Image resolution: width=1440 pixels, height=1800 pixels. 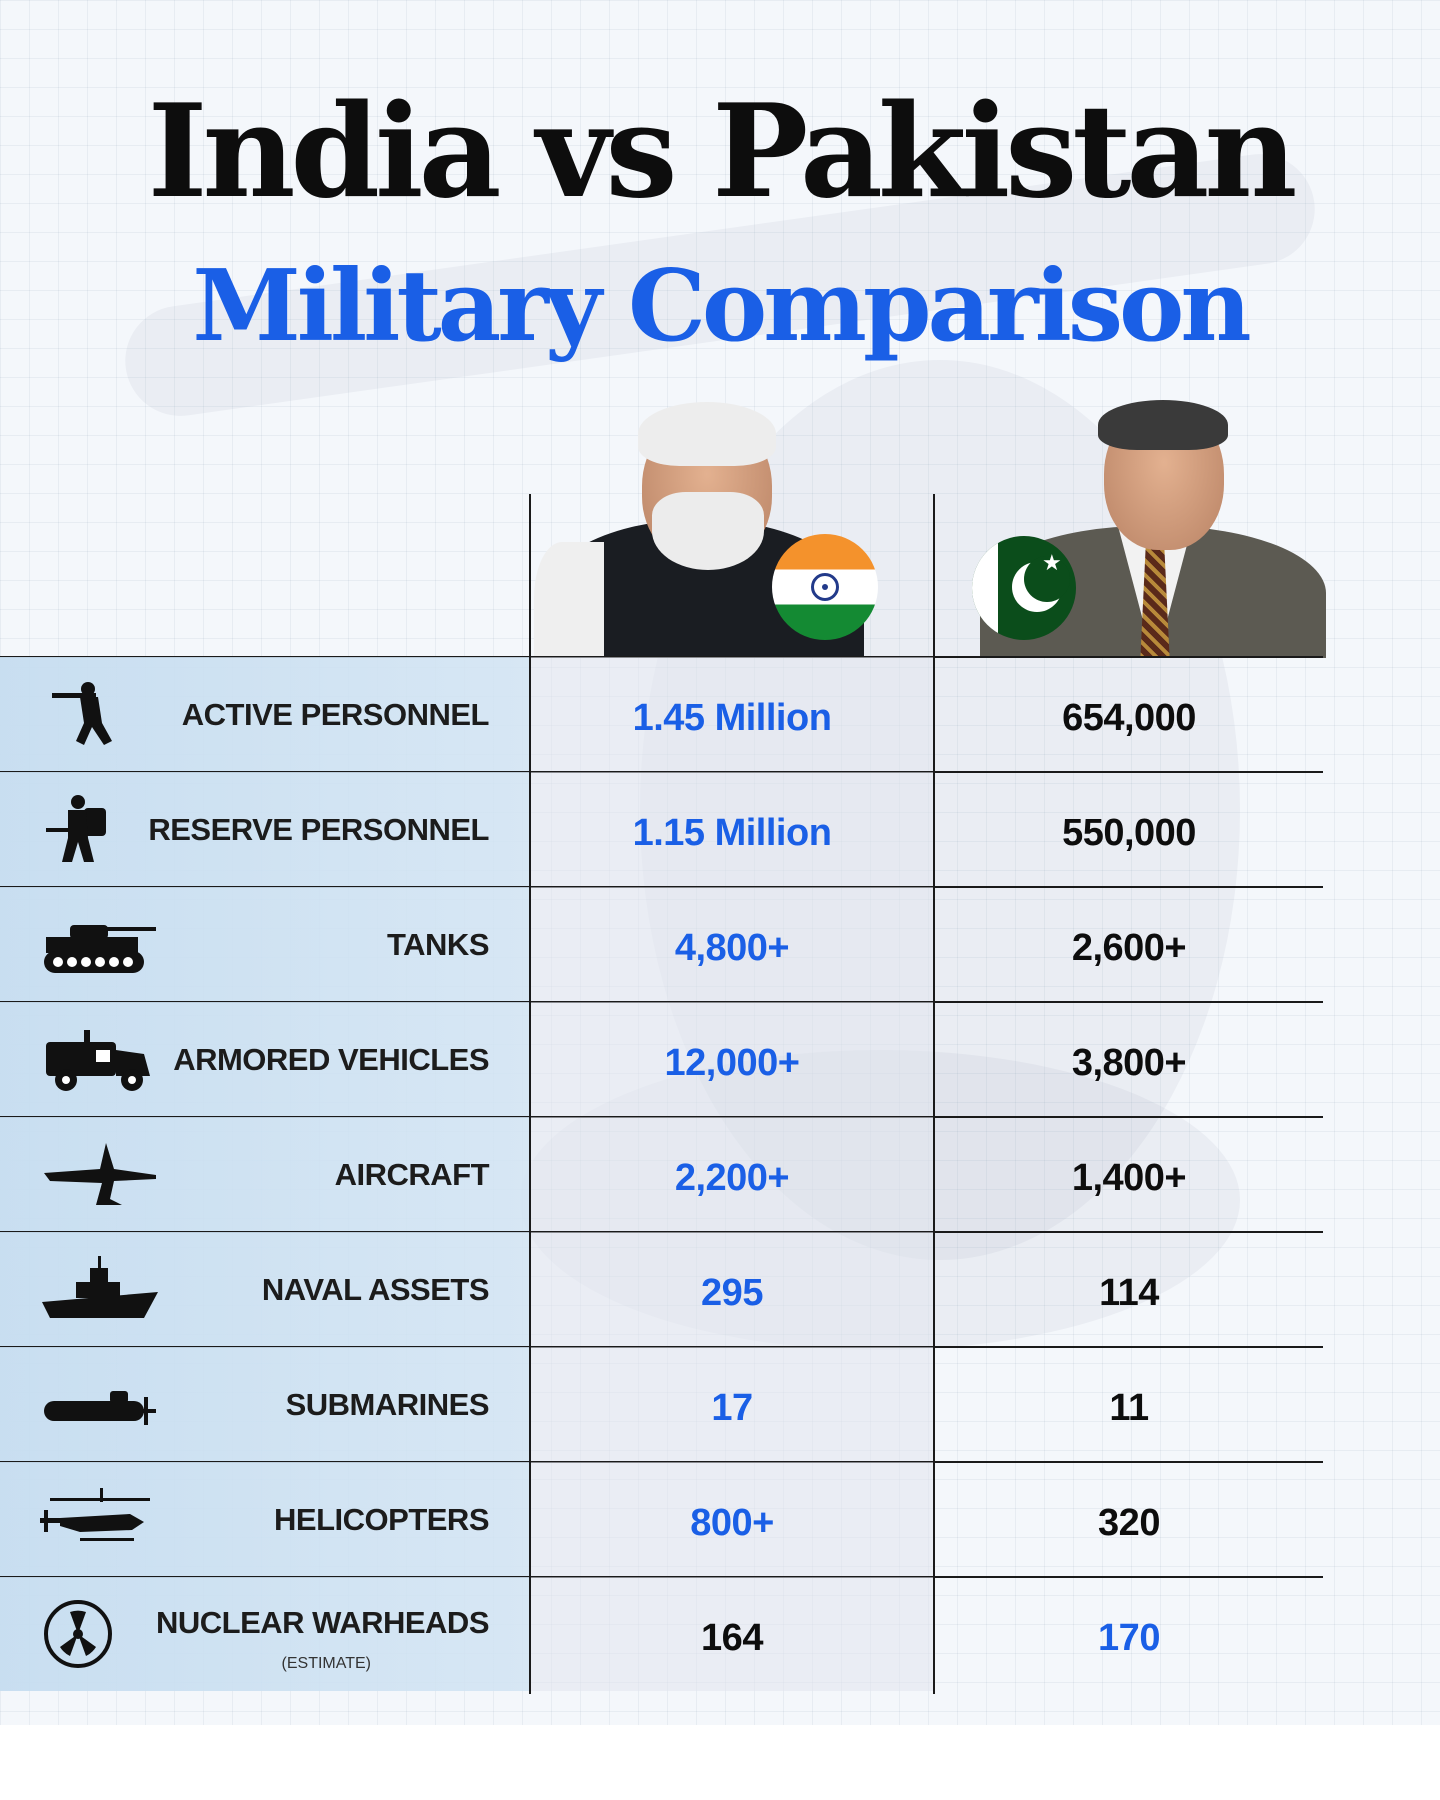 I want to click on pakistan-value: 654,000, so click(x=1129, y=718).